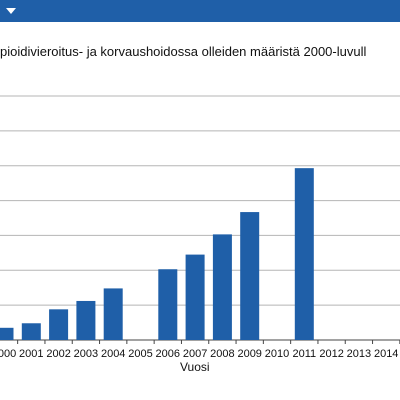  Describe the element at coordinates (277, 354) in the screenshot. I see `x-tick-label-2010: 2010` at that location.